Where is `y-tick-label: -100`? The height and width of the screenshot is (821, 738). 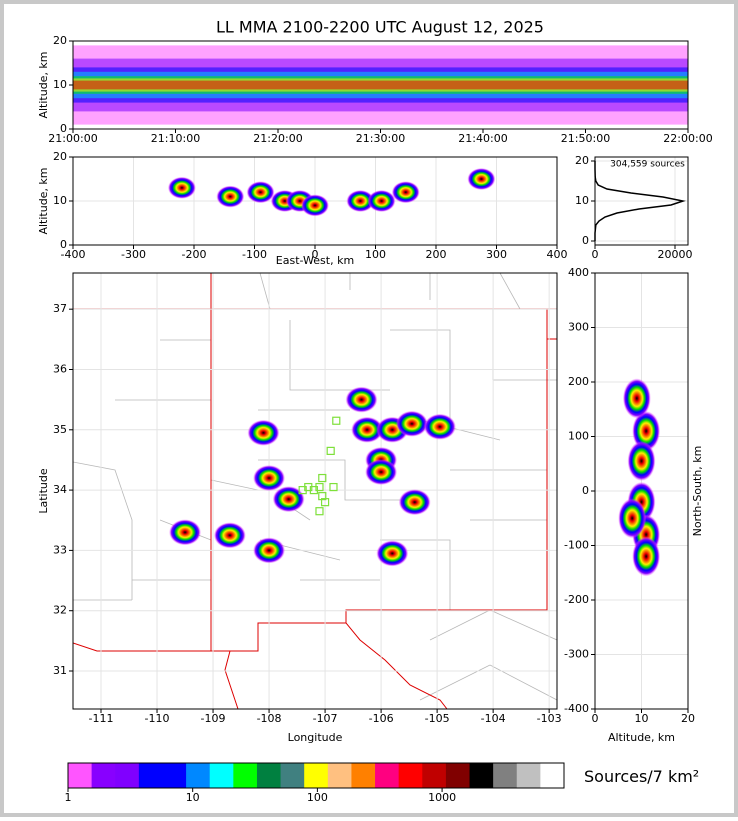
y-tick-label: -100 is located at coordinates (576, 545).